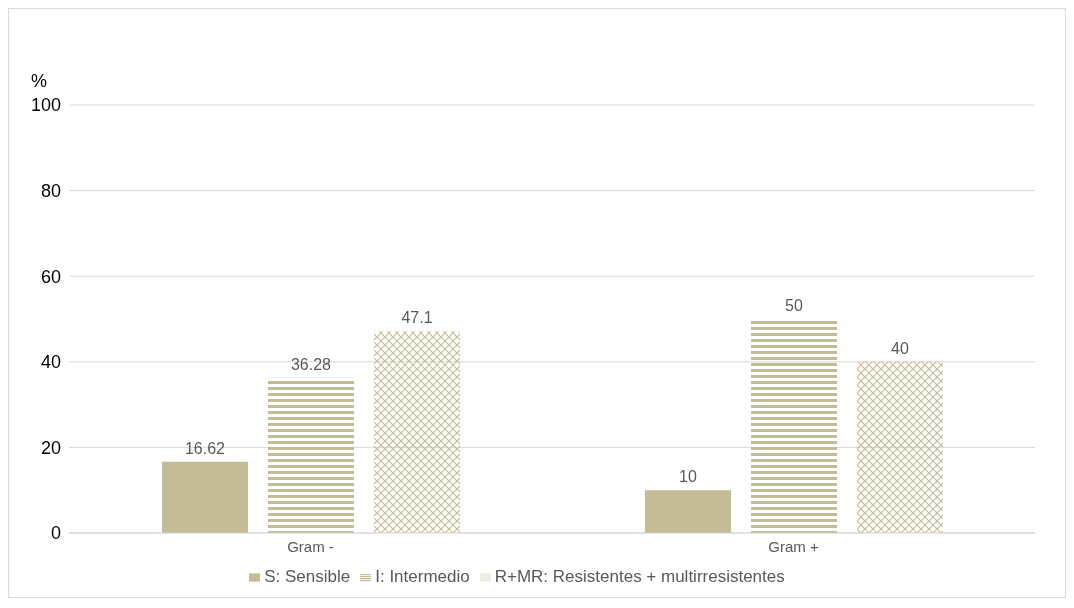 The width and height of the screenshot is (1074, 608). I want to click on y-axis-title: %, so click(39, 81).